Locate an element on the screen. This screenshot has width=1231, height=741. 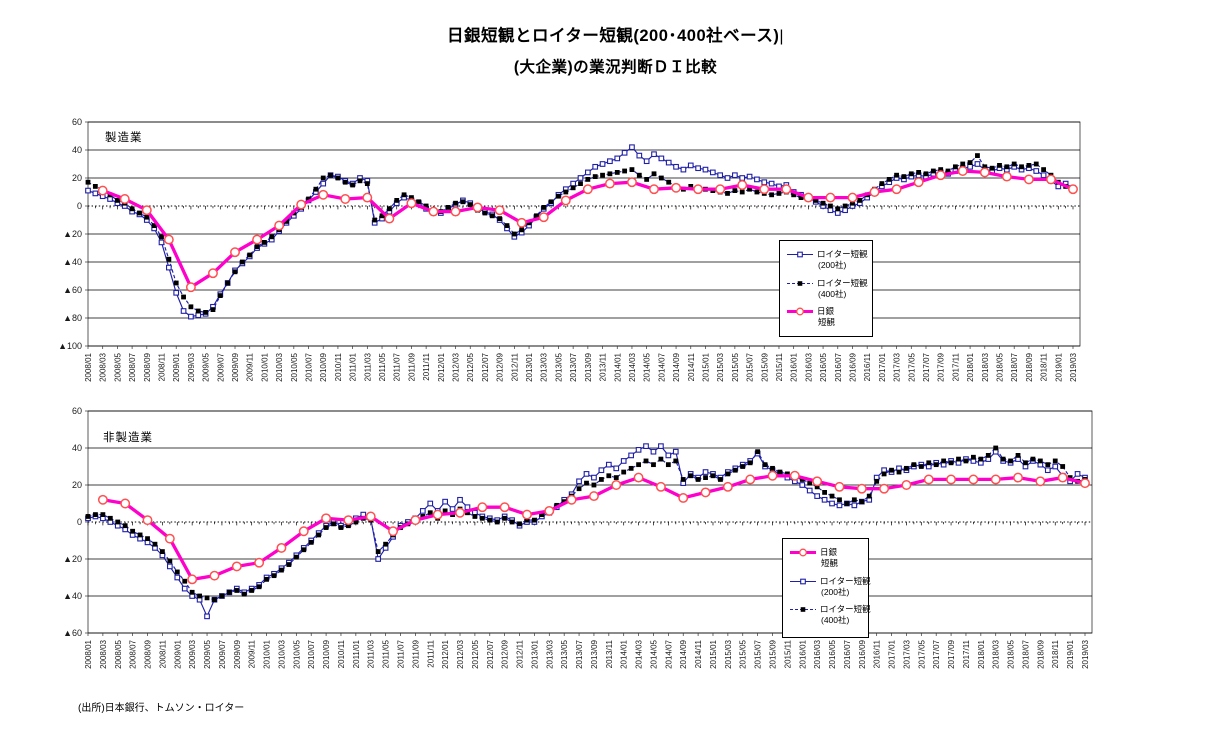
svg-text: ▲60 is located at coordinates (72, 290).